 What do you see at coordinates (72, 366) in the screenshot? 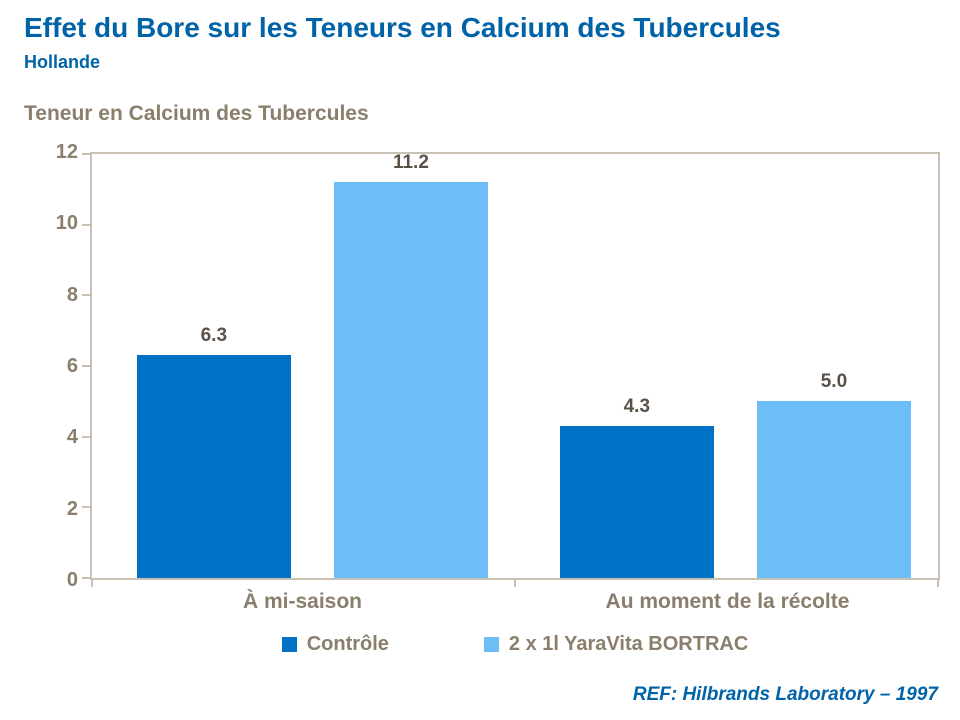
I see `y-tick-label: 6` at bounding box center [72, 366].